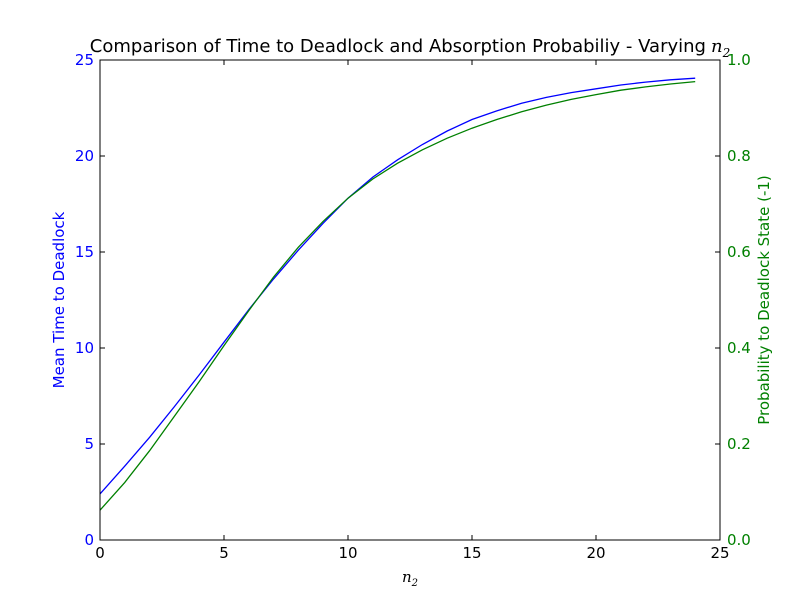 The width and height of the screenshot is (800, 600). What do you see at coordinates (347, 553) in the screenshot?
I see `x-tick-label: 10` at bounding box center [347, 553].